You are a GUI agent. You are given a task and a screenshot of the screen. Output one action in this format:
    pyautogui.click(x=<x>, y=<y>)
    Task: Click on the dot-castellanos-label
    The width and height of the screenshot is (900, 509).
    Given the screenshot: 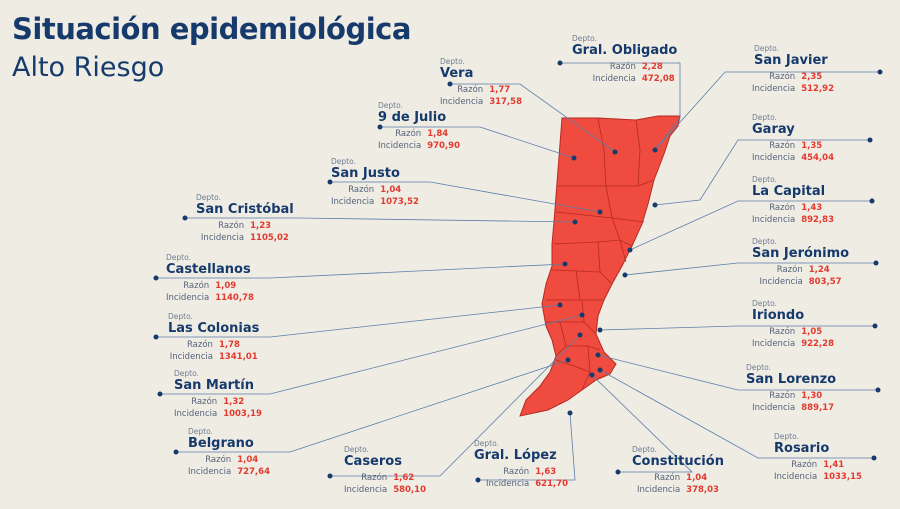 What is the action you would take?
    pyautogui.click(x=156, y=278)
    